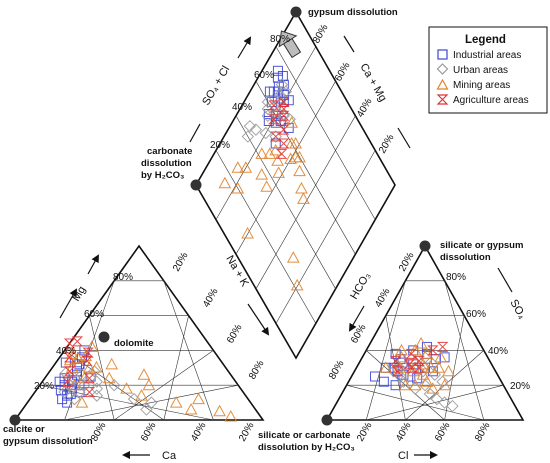 This screenshot has height=463, width=550. Describe the element at coordinates (162, 175) in the screenshot. I see `carbonate-note-line3: by H₂CO₃` at that location.